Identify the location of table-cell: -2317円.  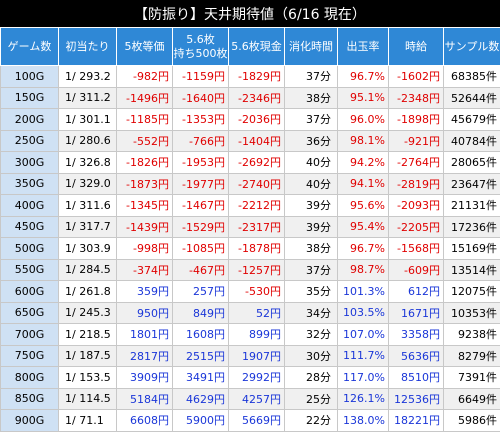
(257, 227).